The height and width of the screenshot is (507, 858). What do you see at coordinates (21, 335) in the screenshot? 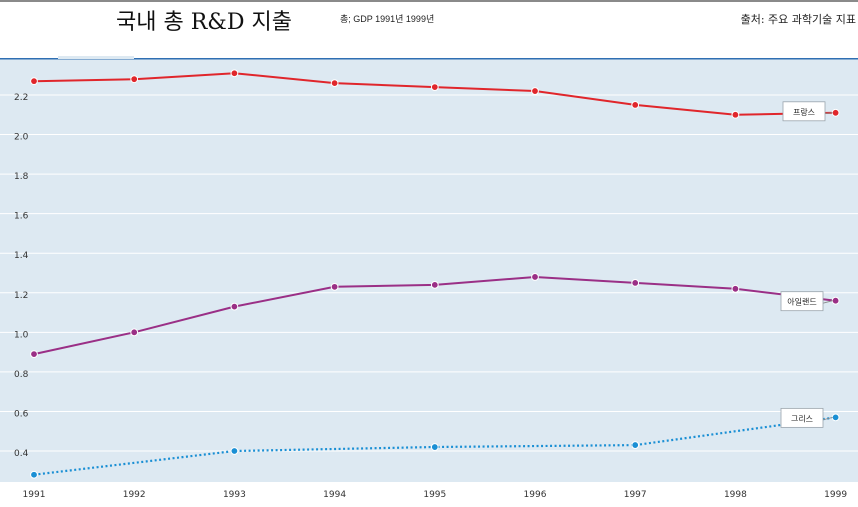
I see `y-tick-label: 1.0` at bounding box center [21, 335].